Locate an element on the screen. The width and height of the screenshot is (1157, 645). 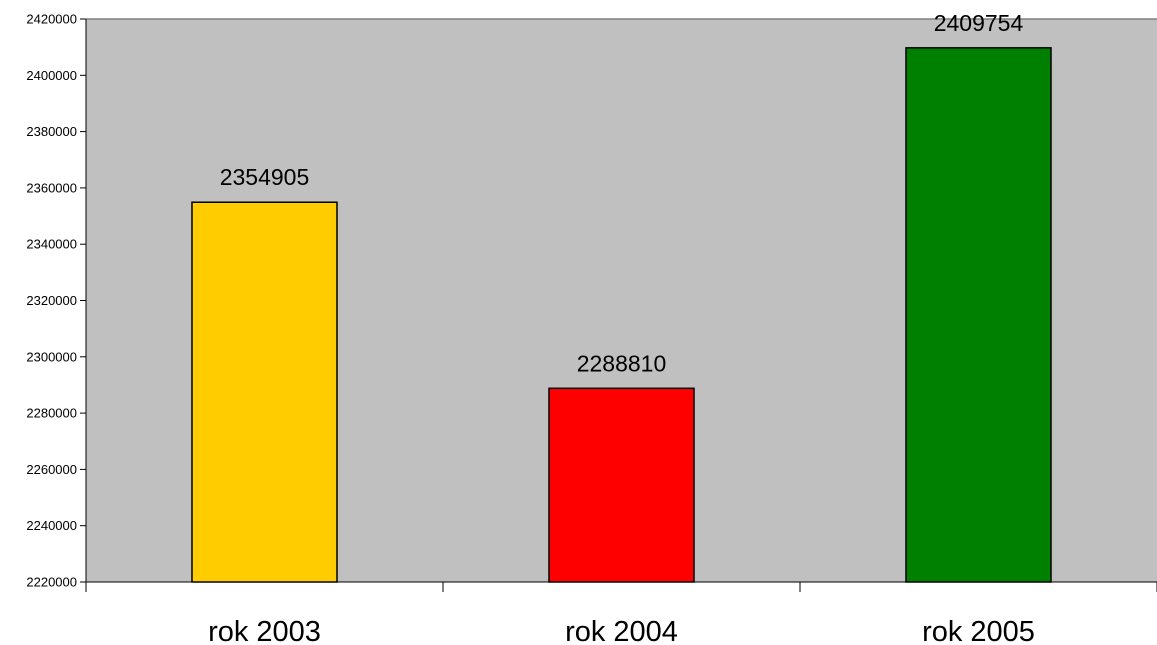
x-category-label: rok 2004 is located at coordinates (621, 630).